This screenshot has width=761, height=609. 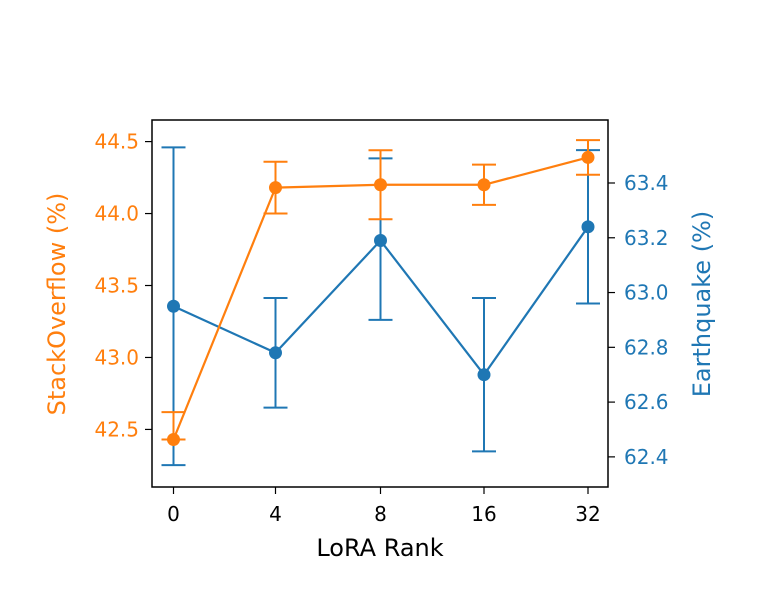 What do you see at coordinates (116, 429) in the screenshot?
I see `y-left-tick-label-42.5: 42.5` at bounding box center [116, 429].